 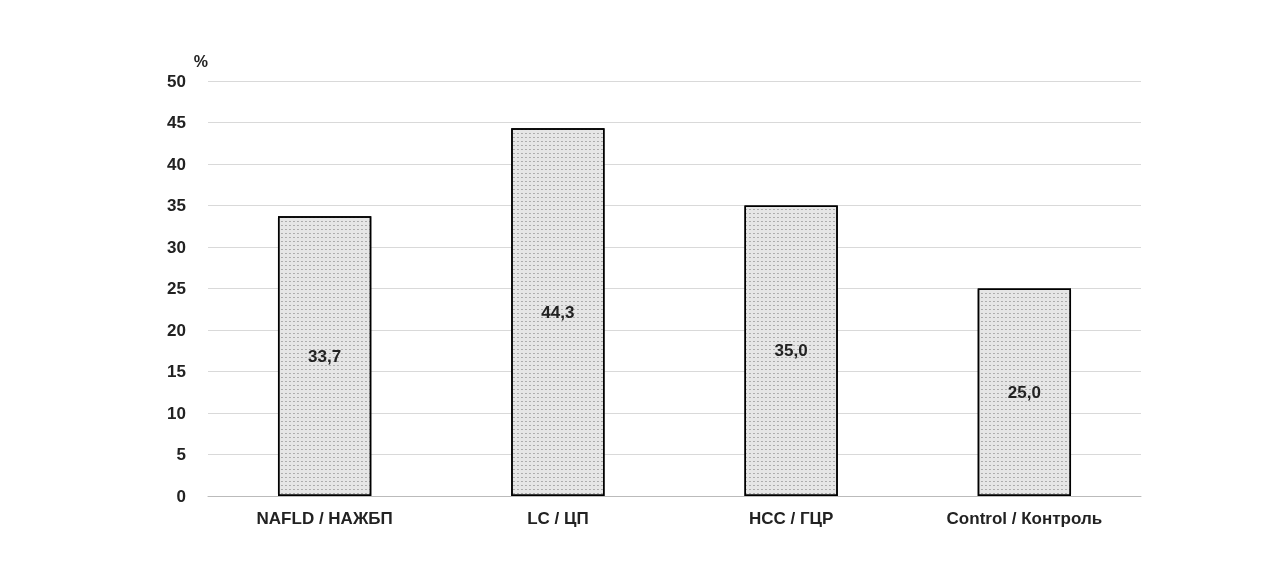 What do you see at coordinates (176, 81) in the screenshot?
I see `y-tick-label: 50` at bounding box center [176, 81].